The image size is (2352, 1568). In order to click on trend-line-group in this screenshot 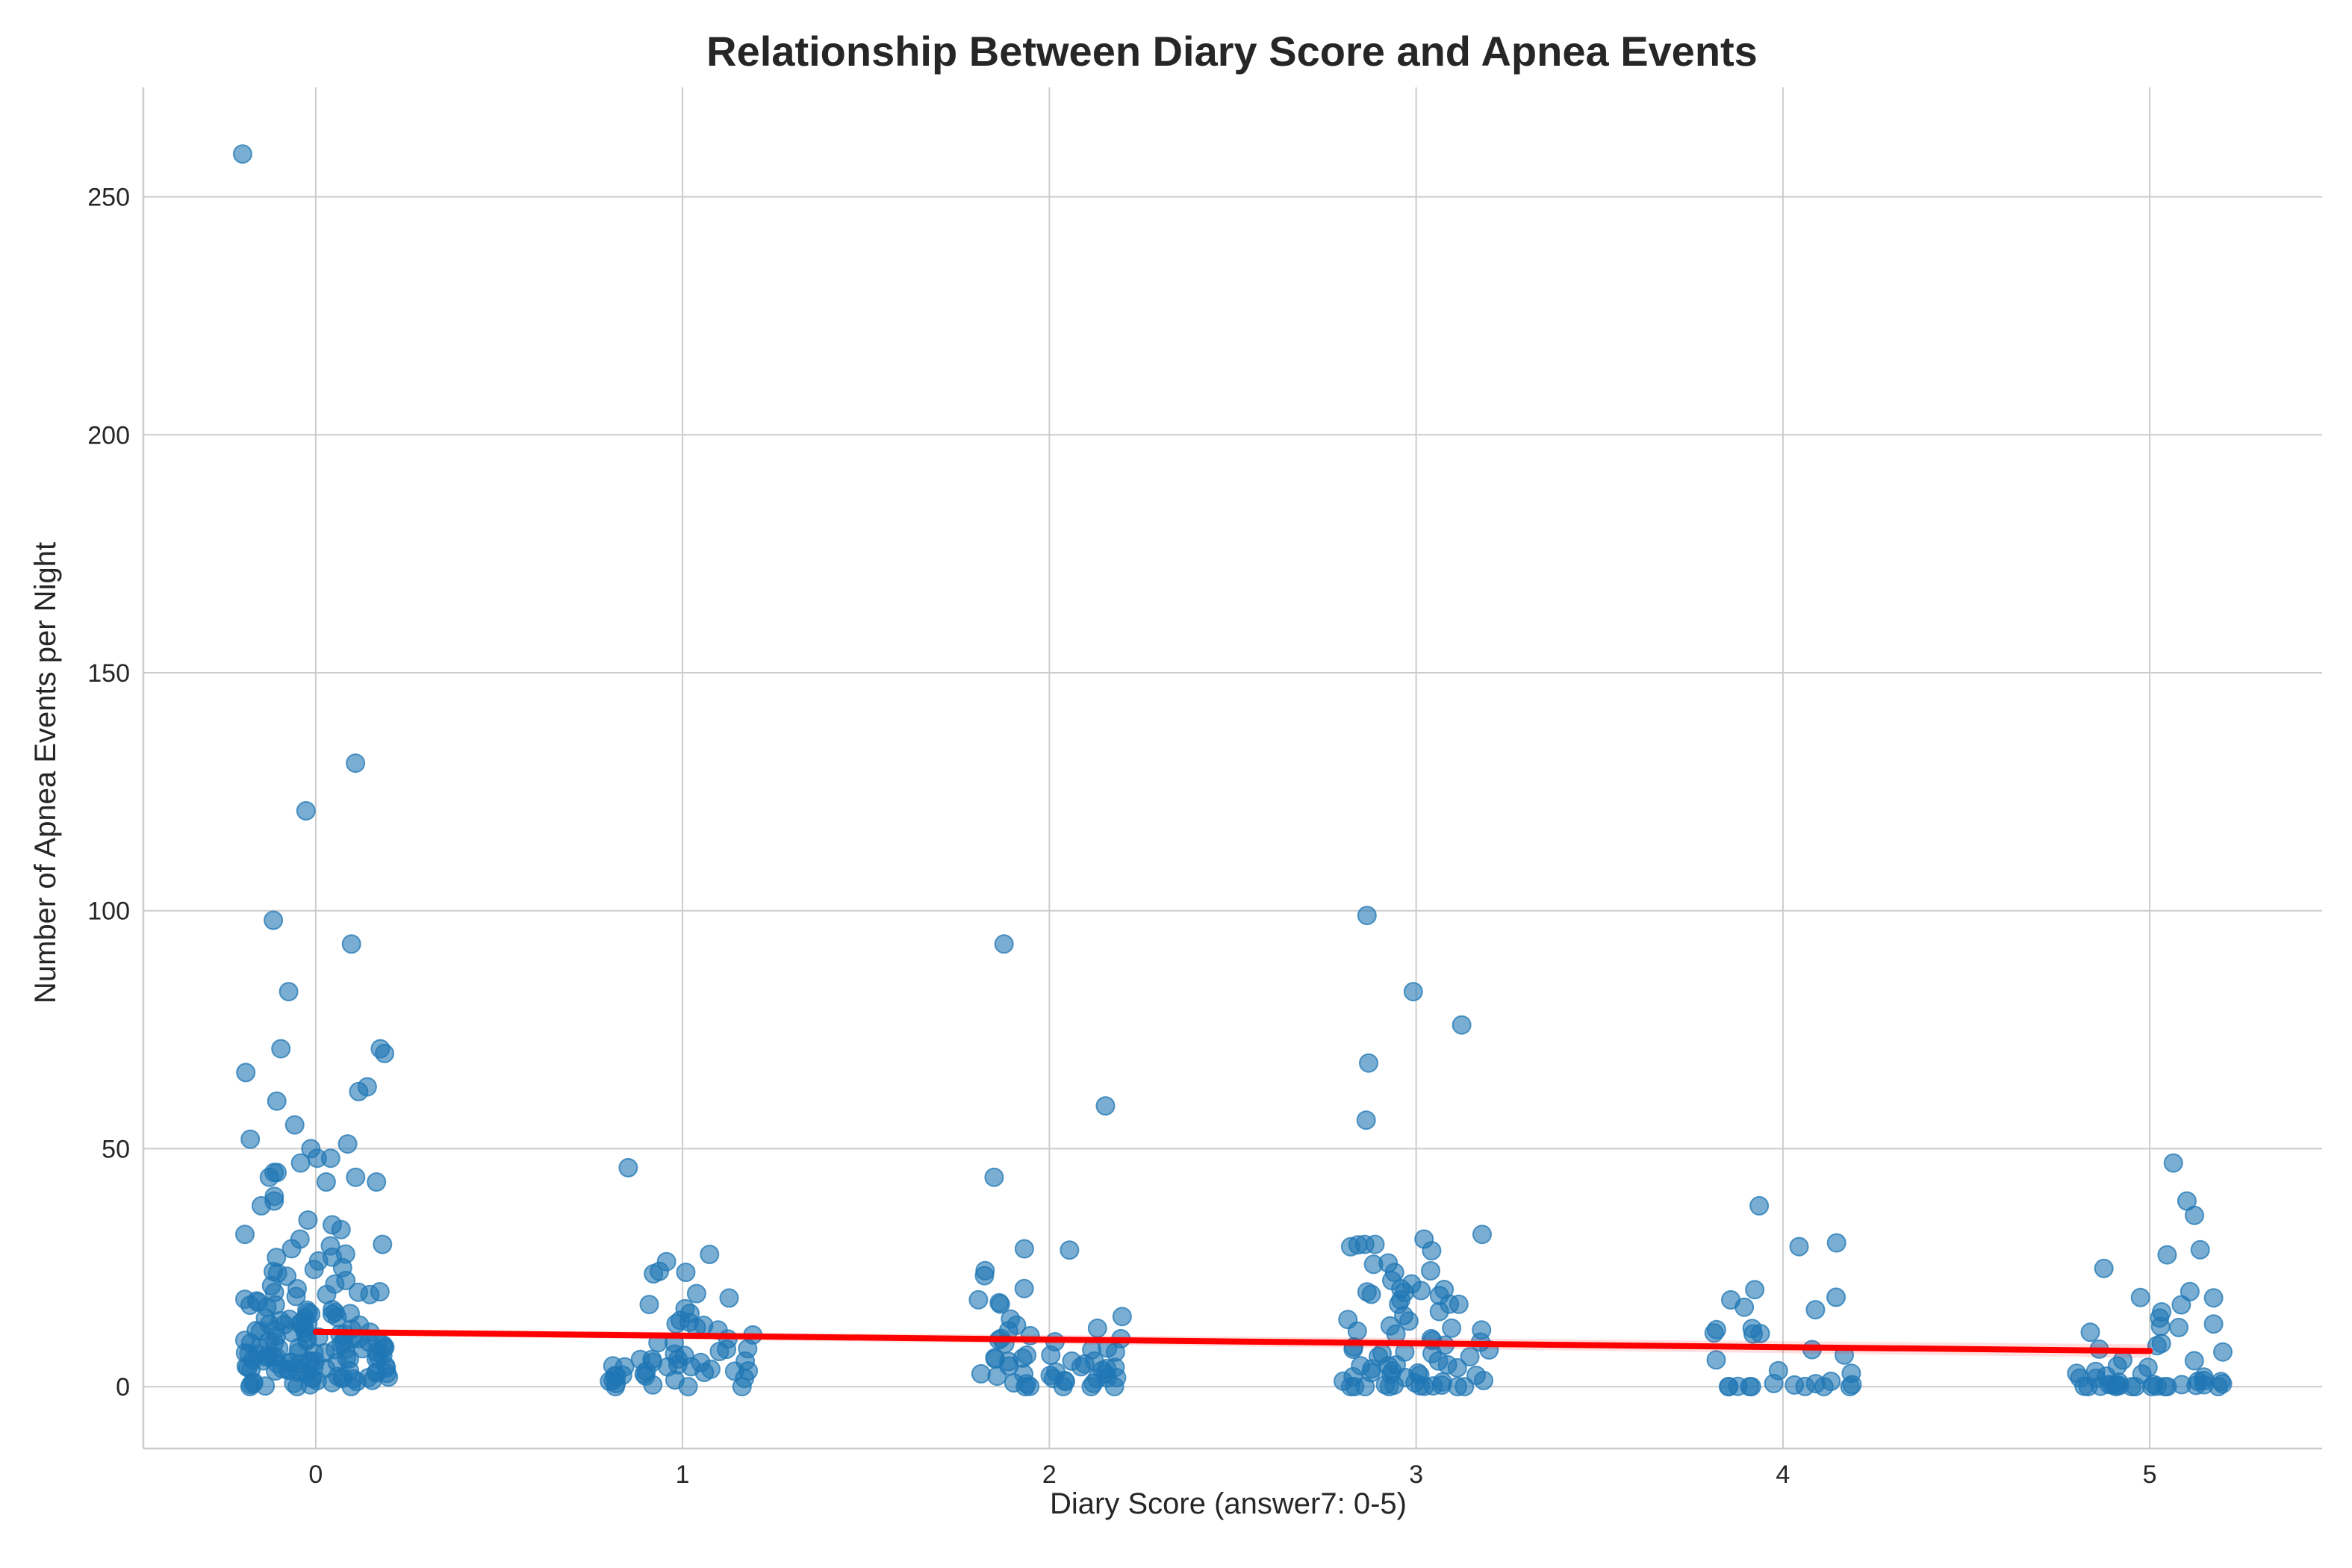, I will do `click(1232, 1343)`.